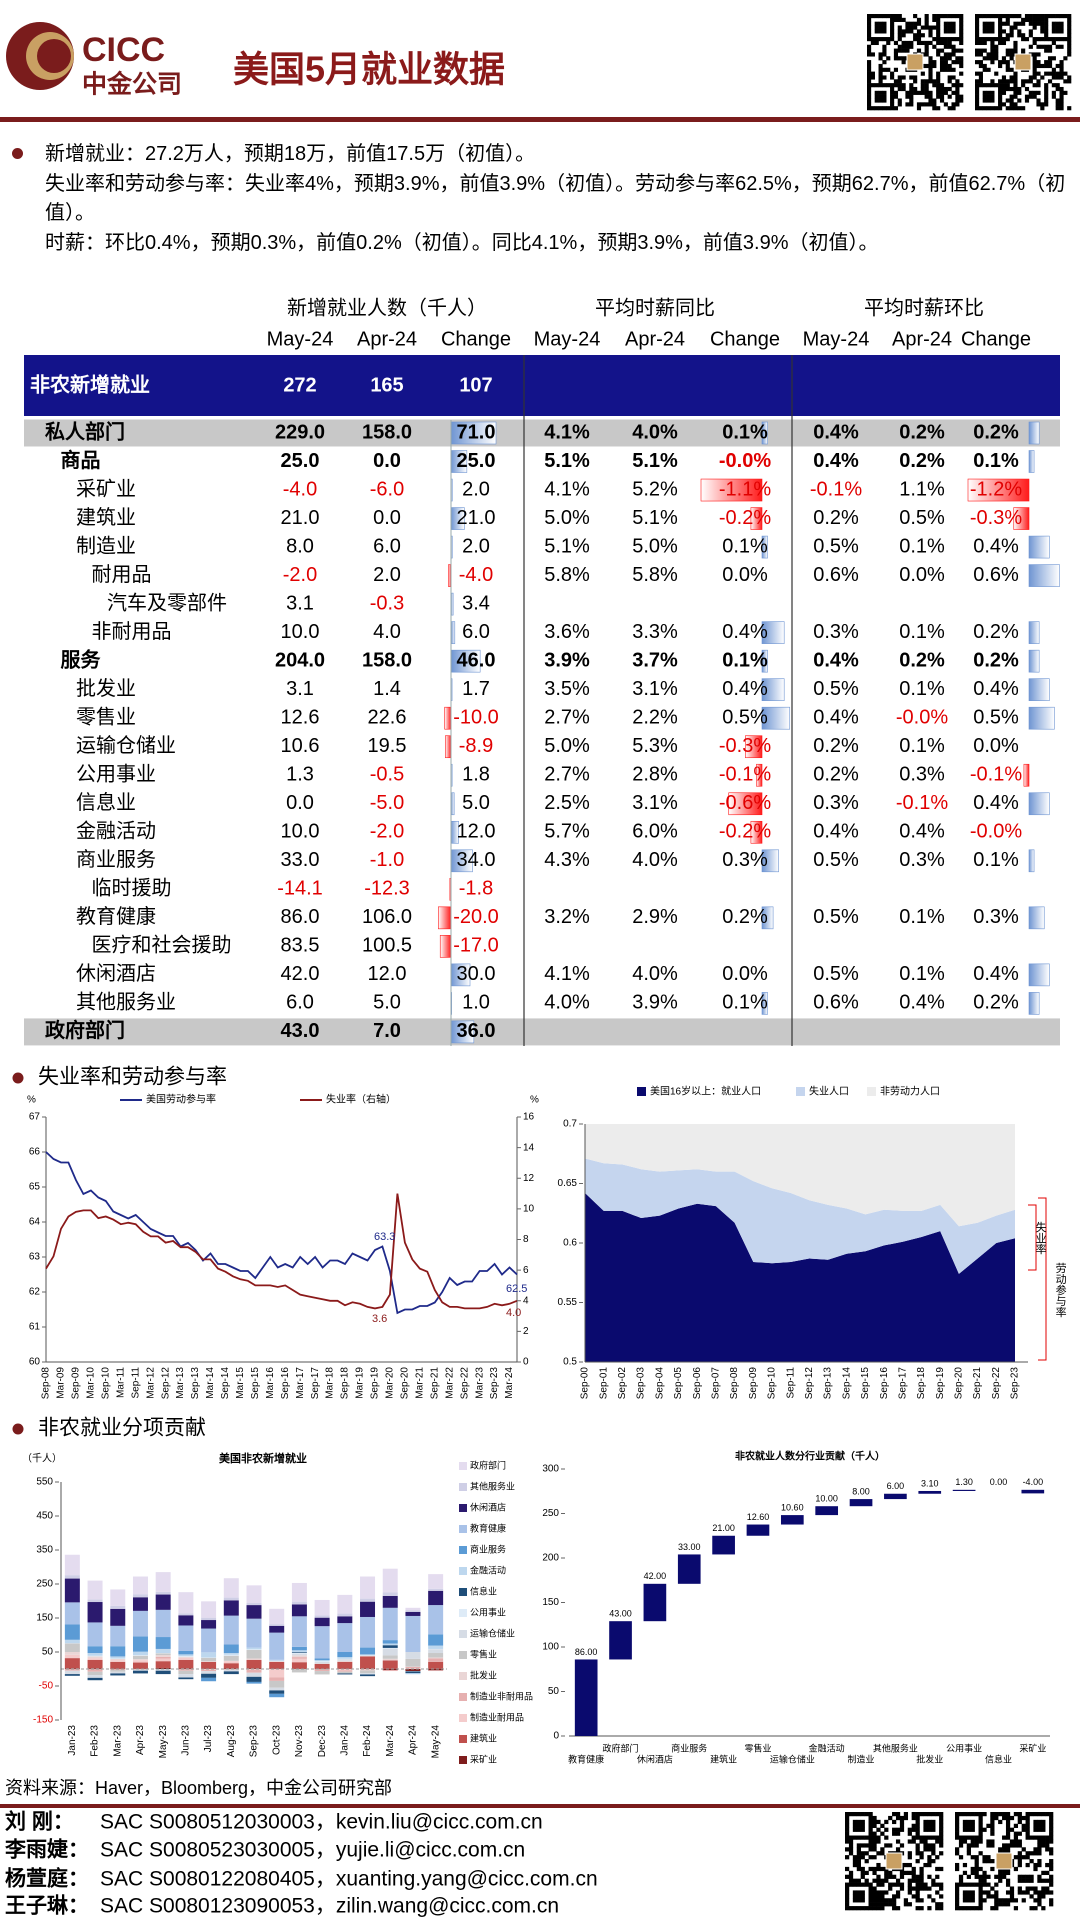 This screenshot has width=1080, height=1921. What do you see at coordinates (603, 1383) in the screenshot?
I see `x-tick-label: Sep-01` at bounding box center [603, 1383].